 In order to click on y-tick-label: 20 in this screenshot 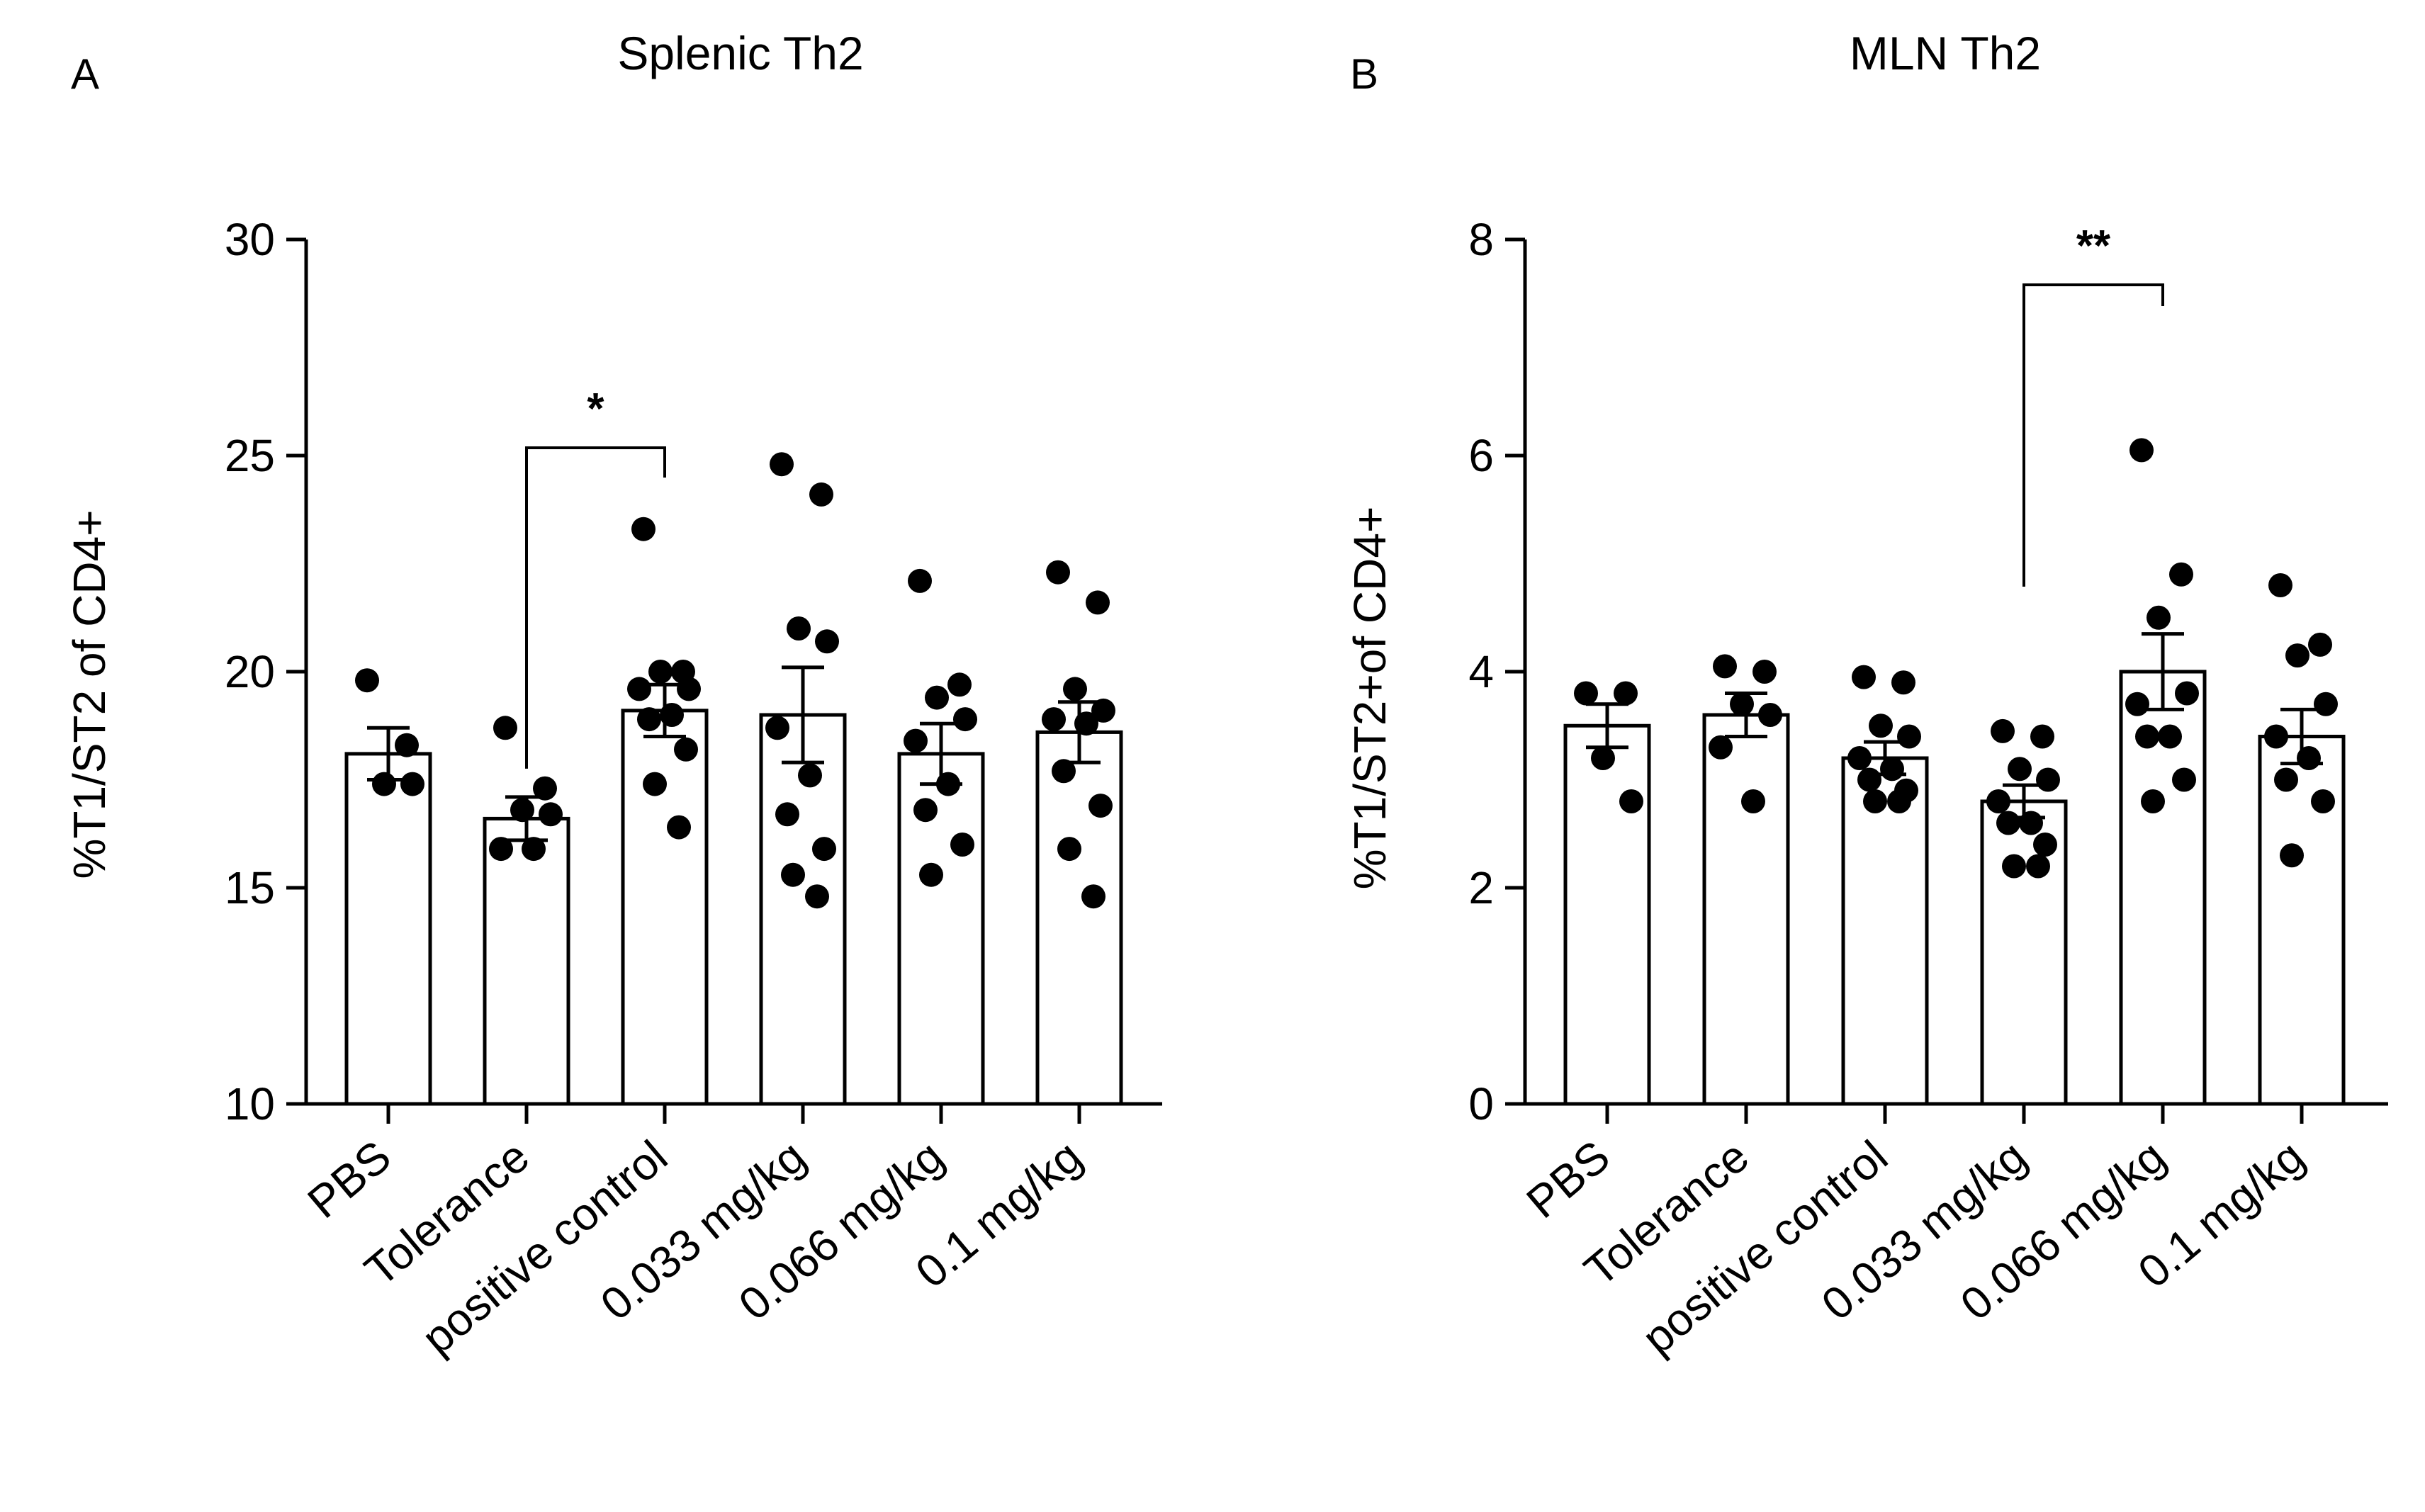, I will do `click(250, 671)`.